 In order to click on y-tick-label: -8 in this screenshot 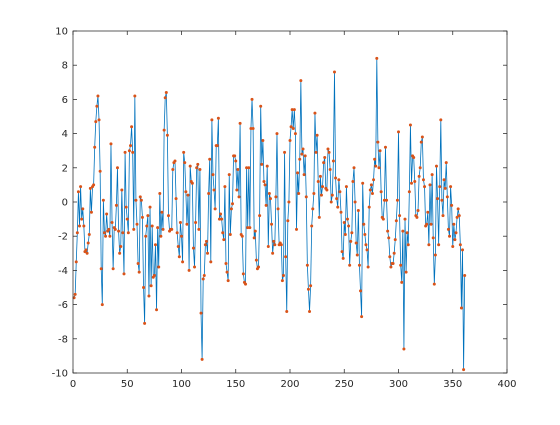, I will do `click(63, 339)`.